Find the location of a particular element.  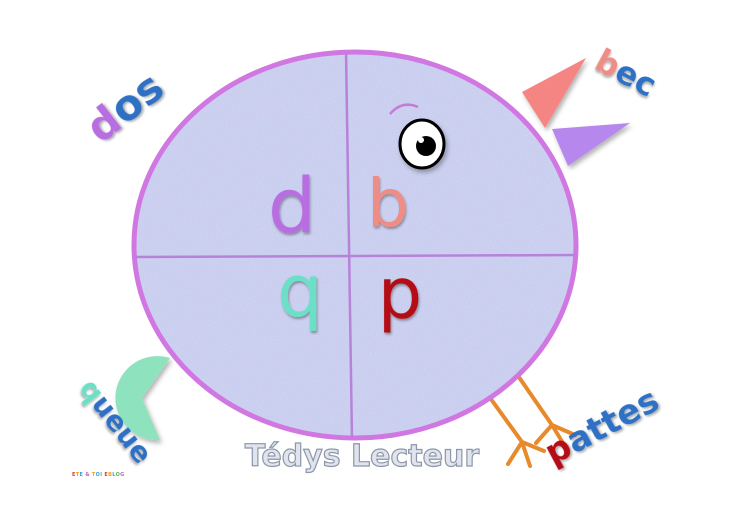

letter-d: d is located at coordinates (292, 205).